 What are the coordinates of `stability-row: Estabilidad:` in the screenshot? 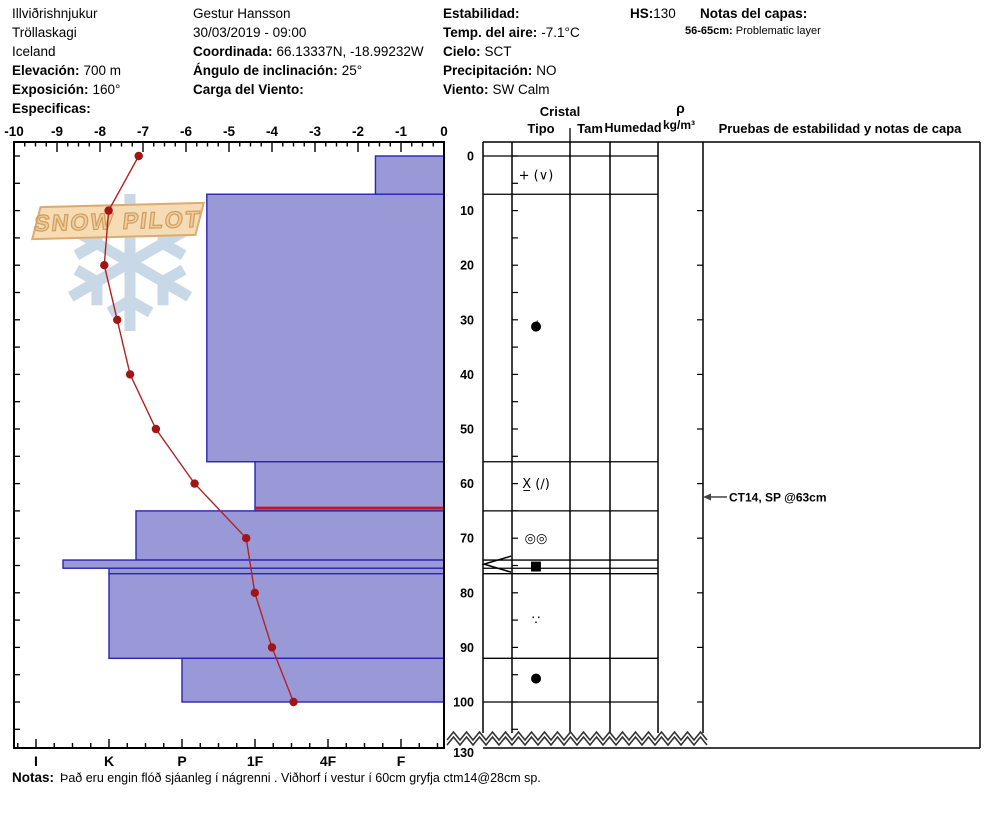 It's located at (481, 13).